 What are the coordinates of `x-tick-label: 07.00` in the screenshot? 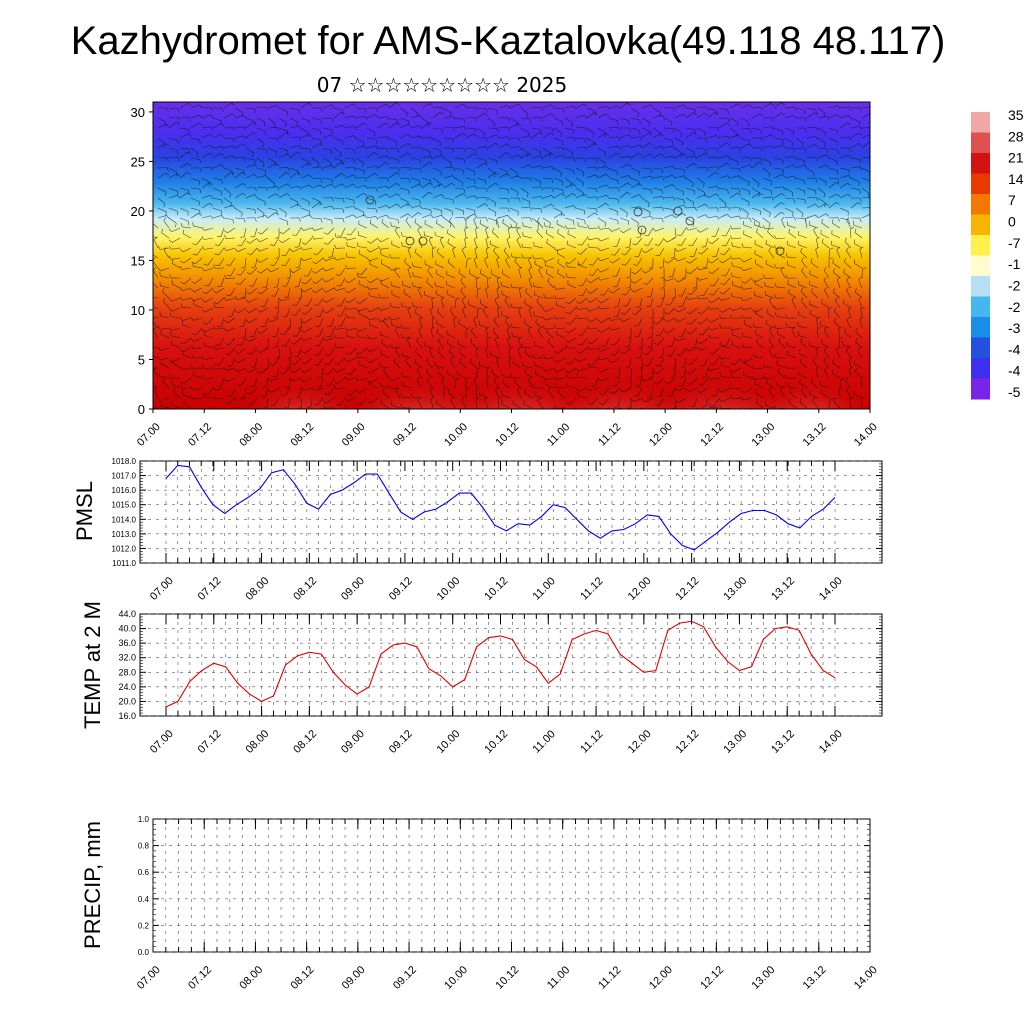 It's located at (149, 435).